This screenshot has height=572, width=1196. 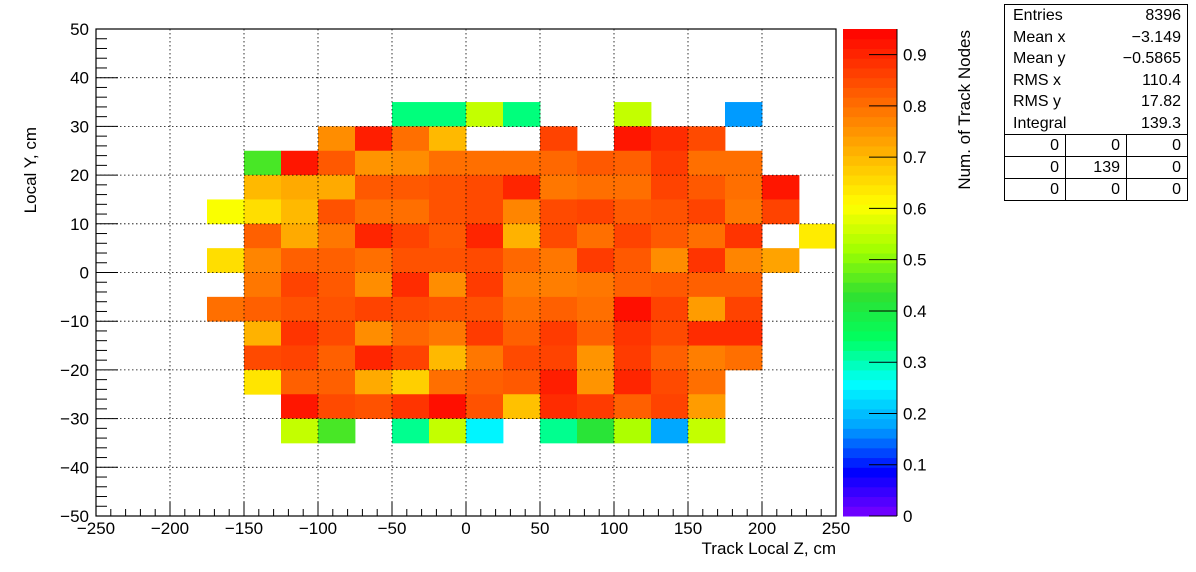 I want to click on x-tick-label: 250, so click(x=836, y=528).